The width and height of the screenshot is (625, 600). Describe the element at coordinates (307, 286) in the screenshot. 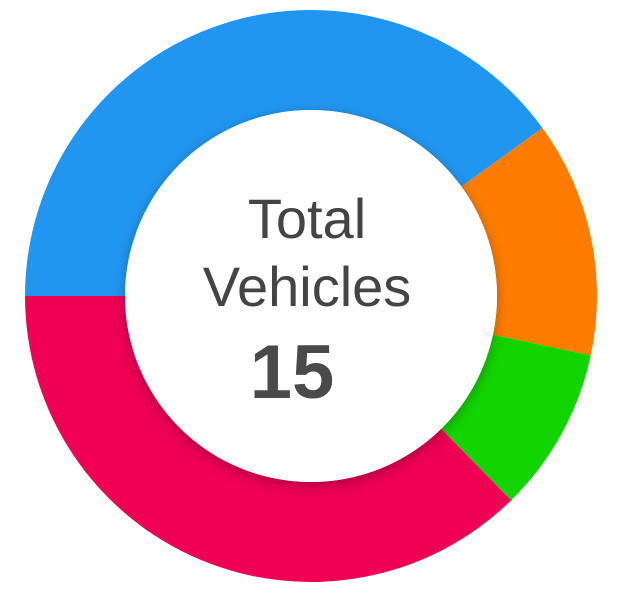

I see `center-label-line2: Vehicles` at that location.